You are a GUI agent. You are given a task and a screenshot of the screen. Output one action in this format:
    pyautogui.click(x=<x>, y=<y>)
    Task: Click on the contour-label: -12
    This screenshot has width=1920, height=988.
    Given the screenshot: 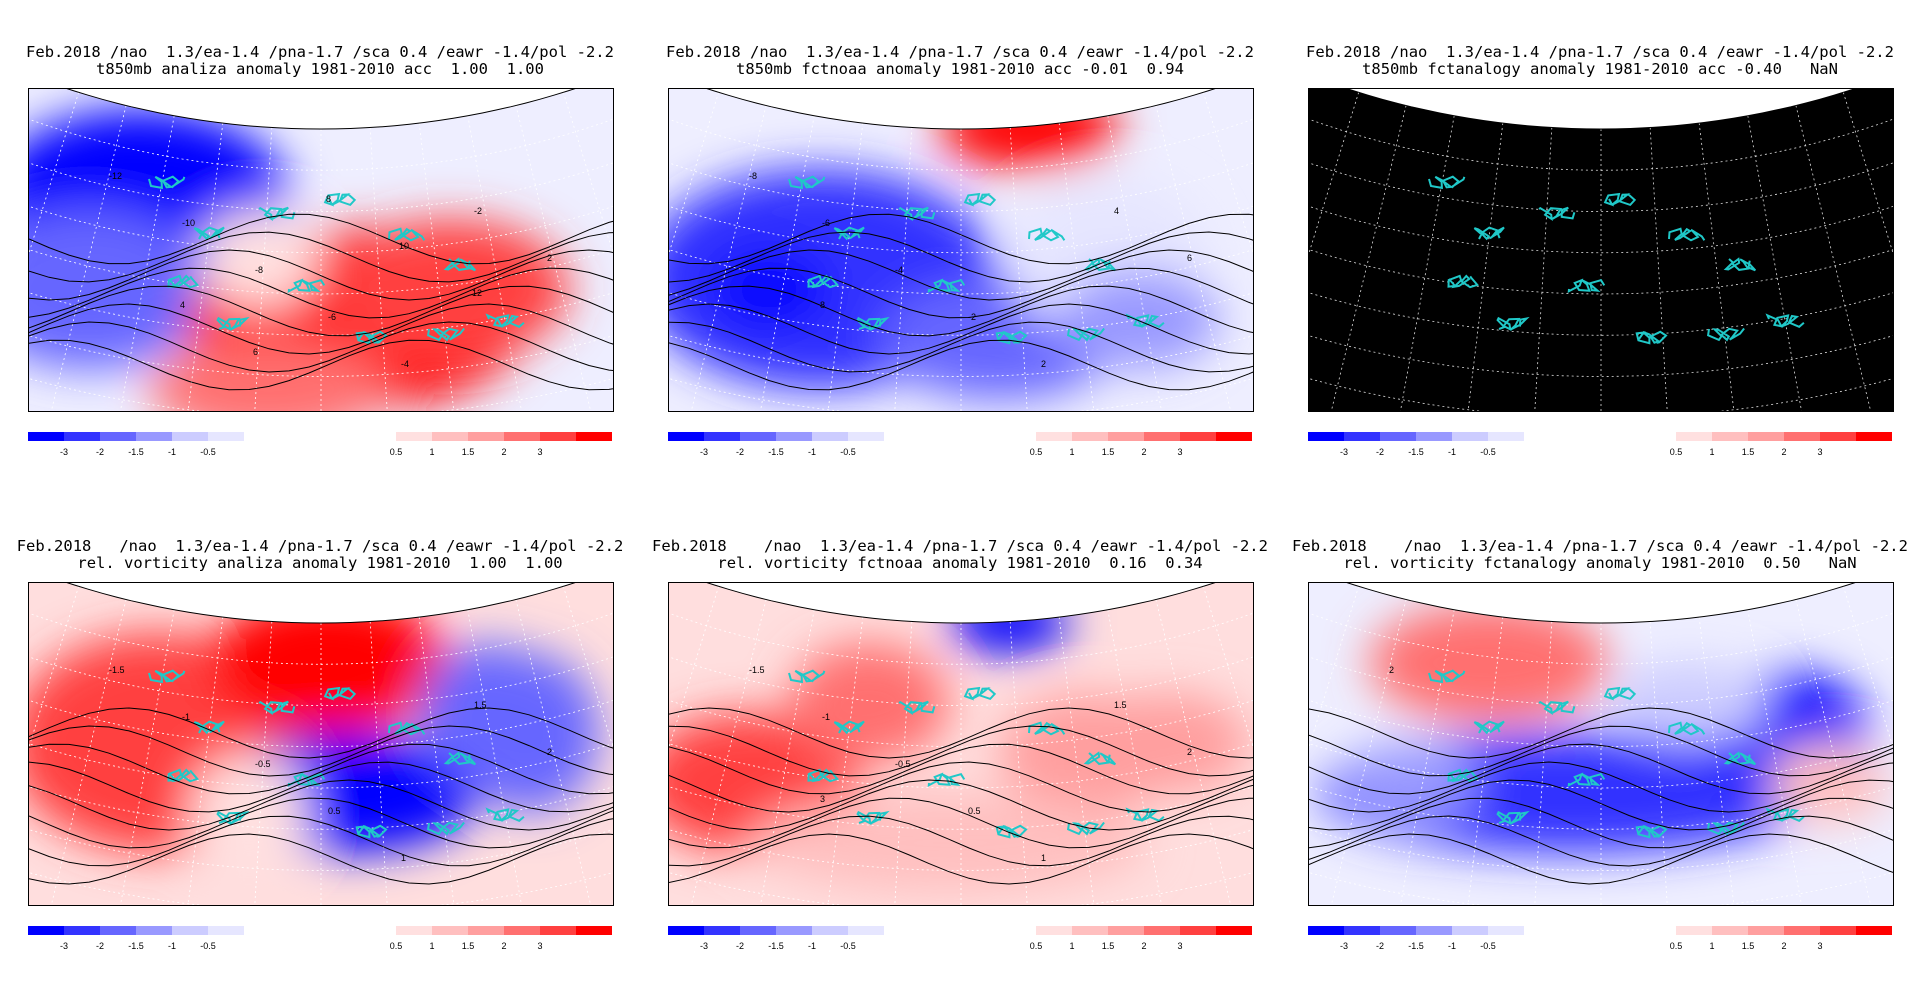 What is the action you would take?
    pyautogui.click(x=115, y=176)
    